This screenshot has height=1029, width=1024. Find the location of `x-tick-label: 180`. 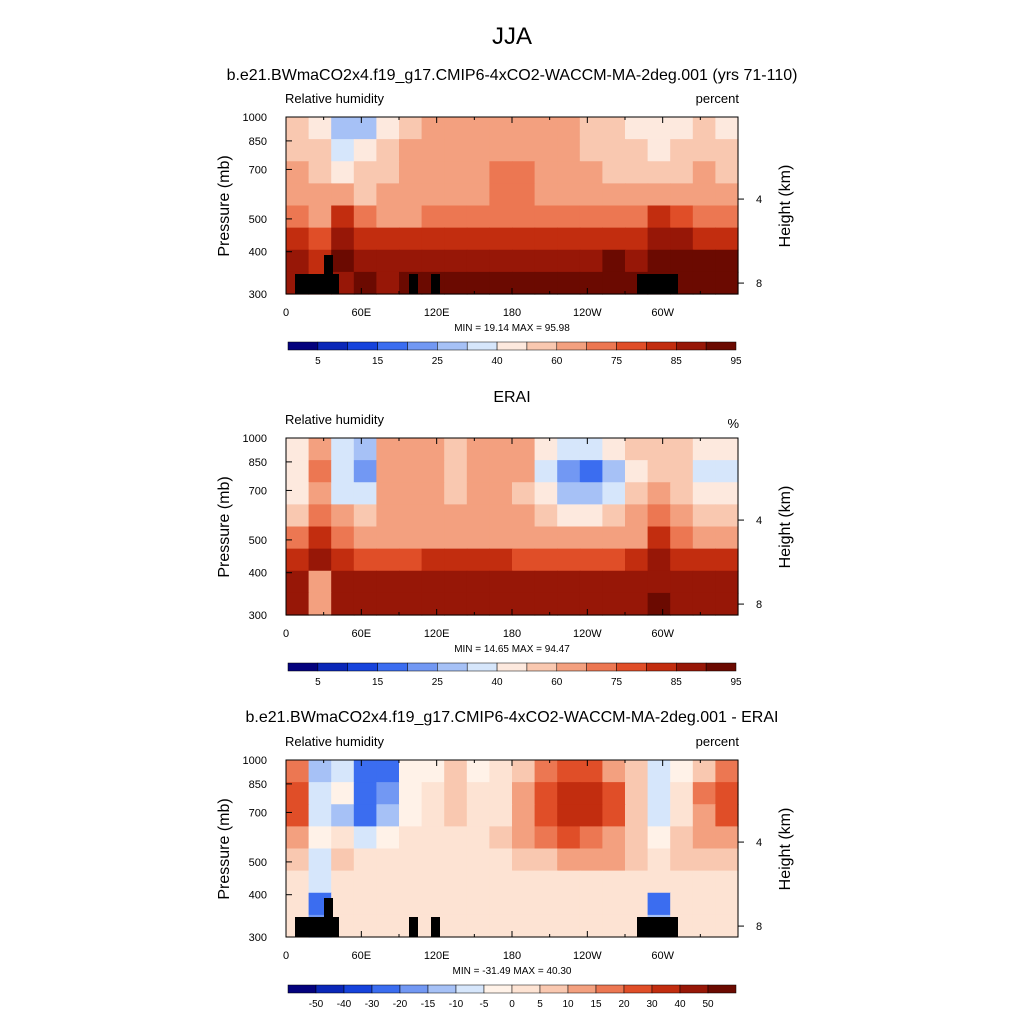

x-tick-label: 180 is located at coordinates (512, 634).